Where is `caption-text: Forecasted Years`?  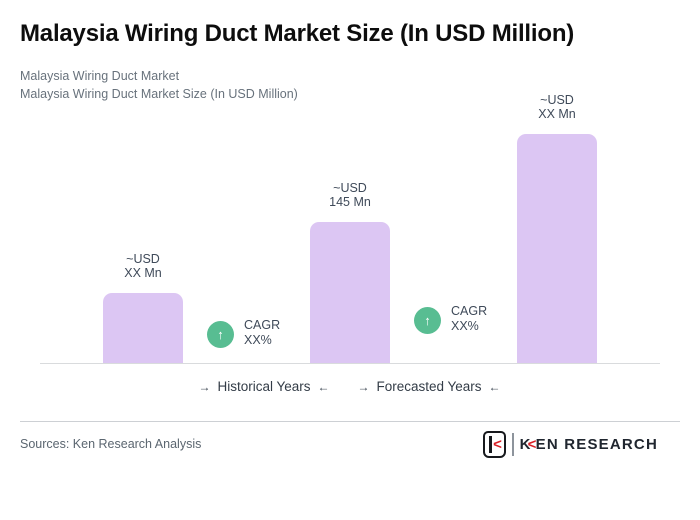
caption-text: Forecasted Years is located at coordinates (429, 386).